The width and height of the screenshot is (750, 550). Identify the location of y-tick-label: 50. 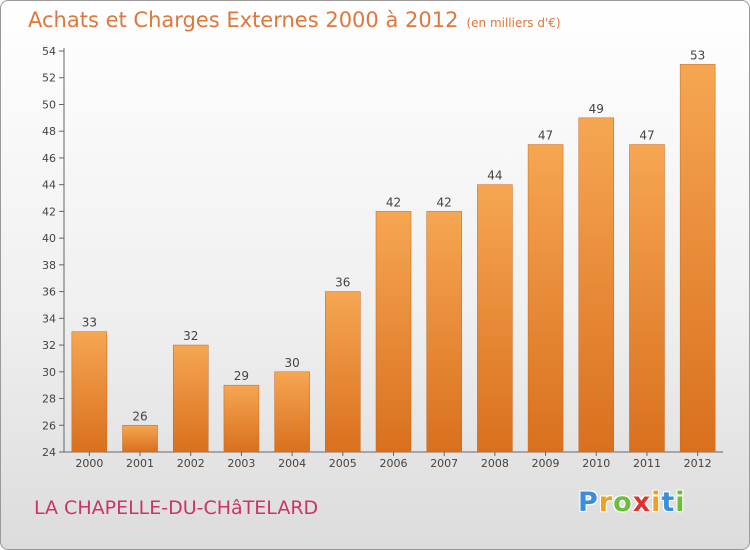
(49, 104).